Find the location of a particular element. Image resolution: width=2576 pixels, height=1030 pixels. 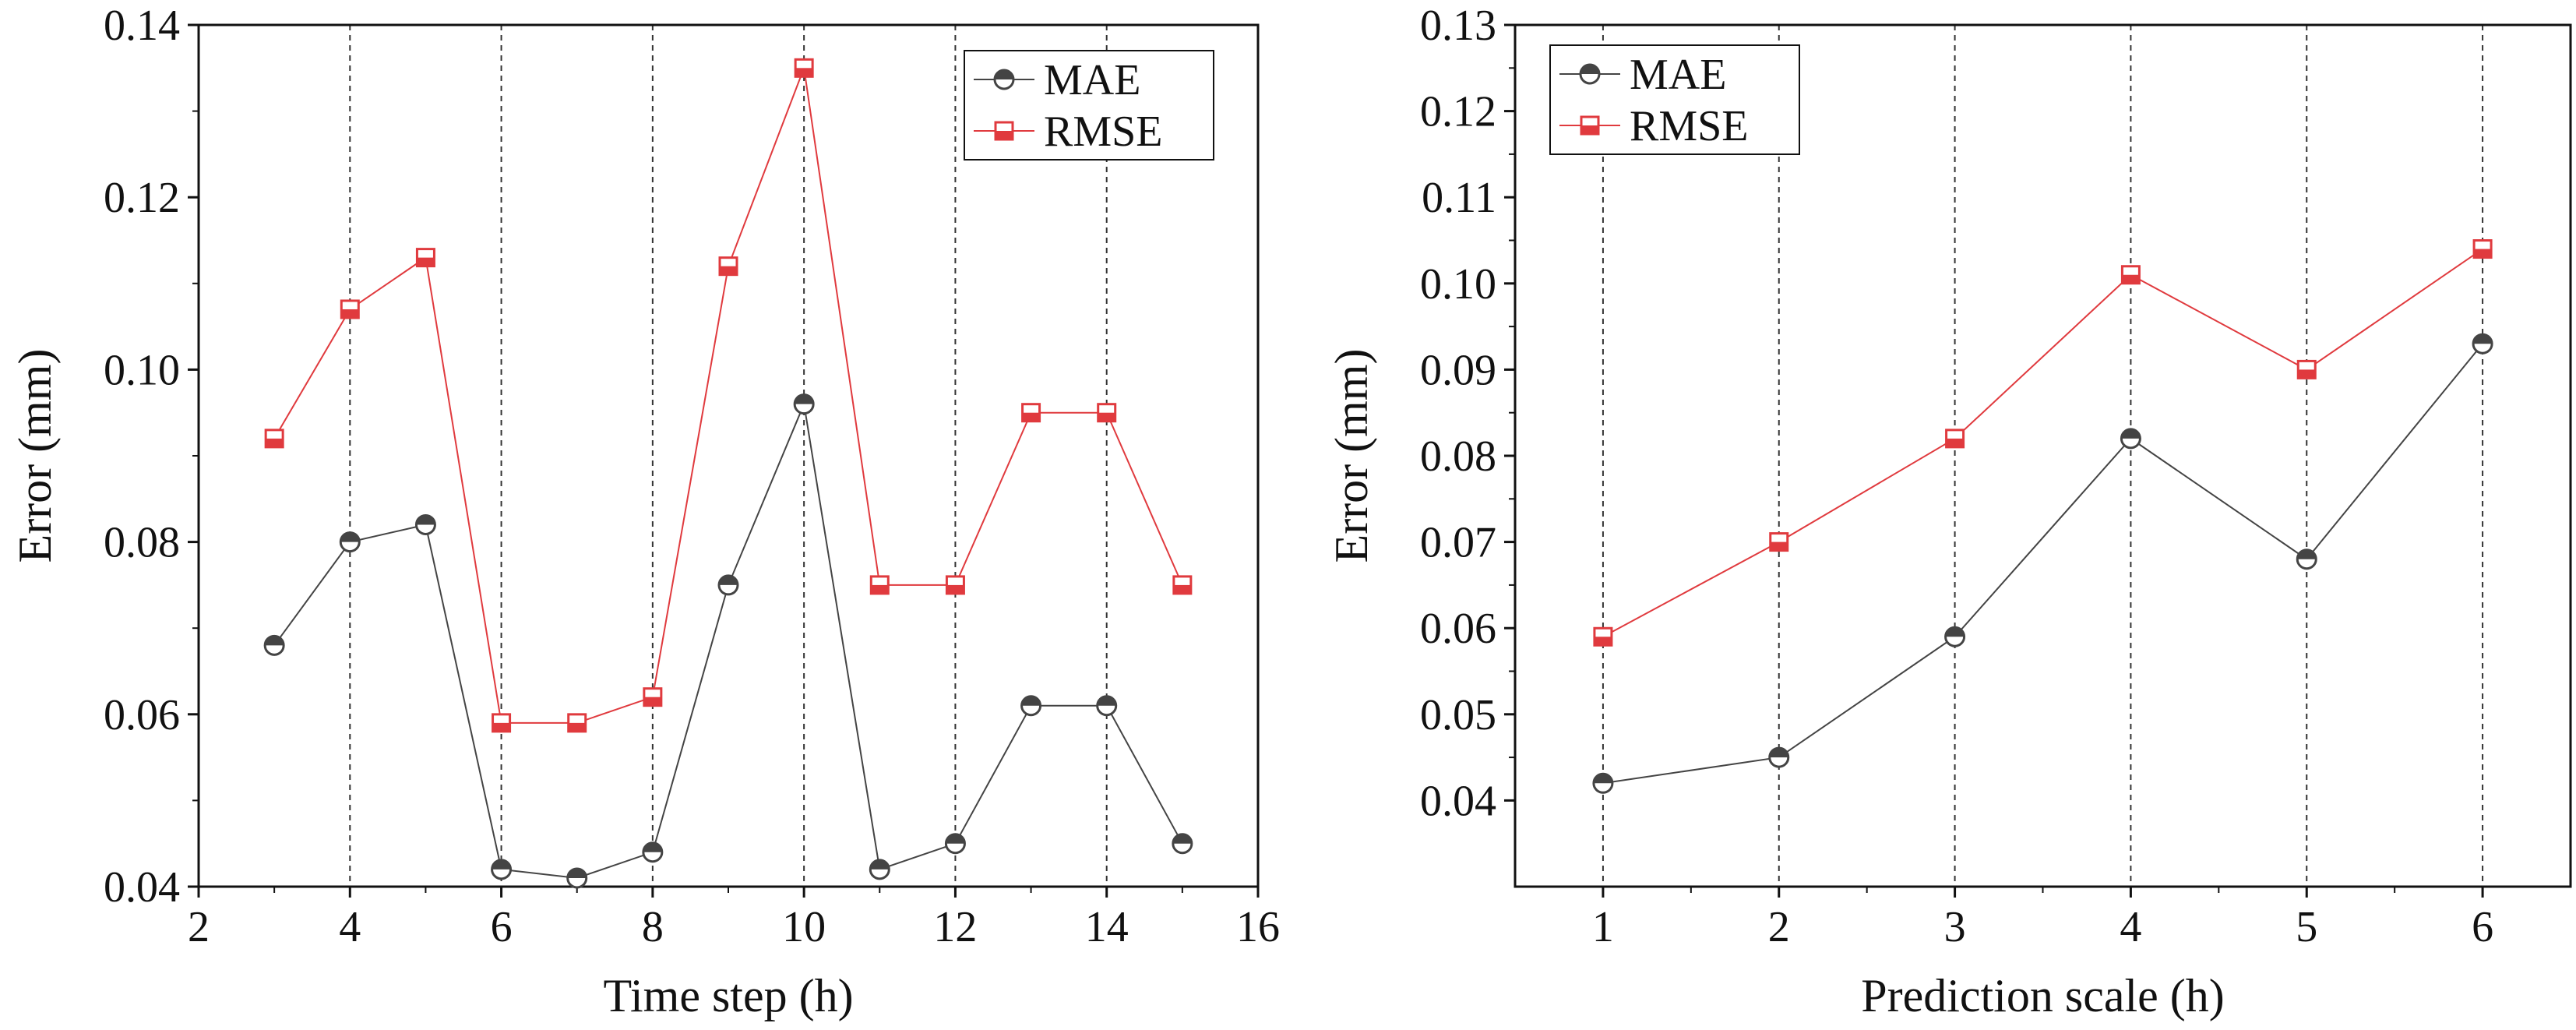

x-axis-label: Time step (h) is located at coordinates (728, 995).